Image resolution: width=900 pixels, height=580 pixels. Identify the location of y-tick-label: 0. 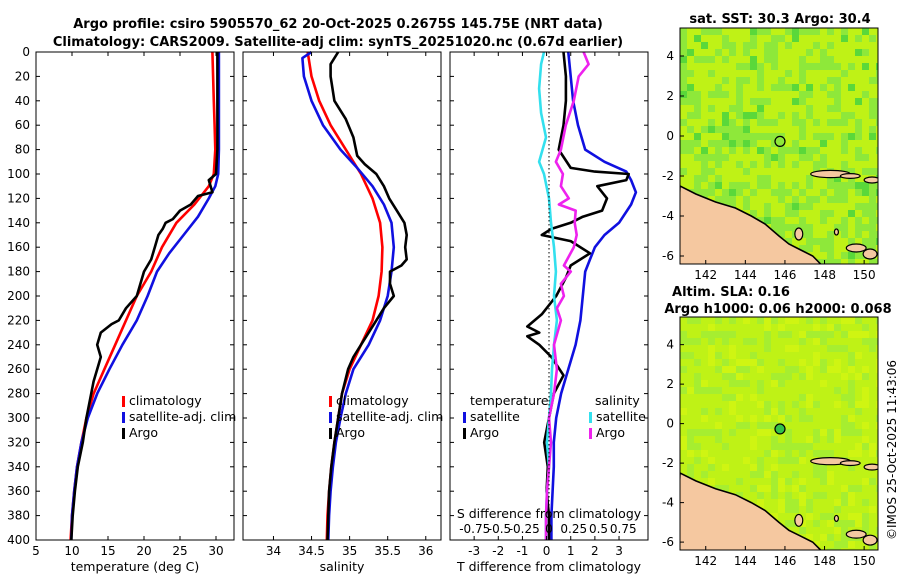
(26, 52).